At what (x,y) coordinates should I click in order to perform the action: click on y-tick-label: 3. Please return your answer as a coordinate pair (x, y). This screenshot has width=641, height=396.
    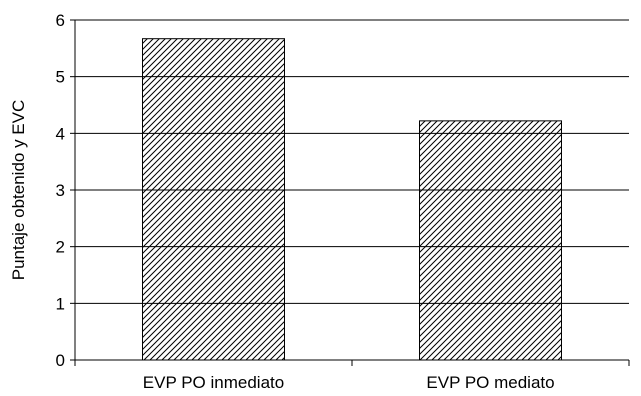
    Looking at the image, I should click on (60, 190).